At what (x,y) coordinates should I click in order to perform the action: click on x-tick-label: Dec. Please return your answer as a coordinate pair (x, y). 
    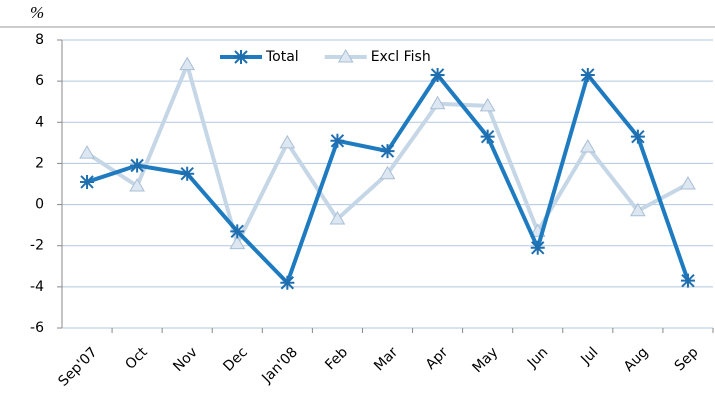
    Looking at the image, I should click on (235, 359).